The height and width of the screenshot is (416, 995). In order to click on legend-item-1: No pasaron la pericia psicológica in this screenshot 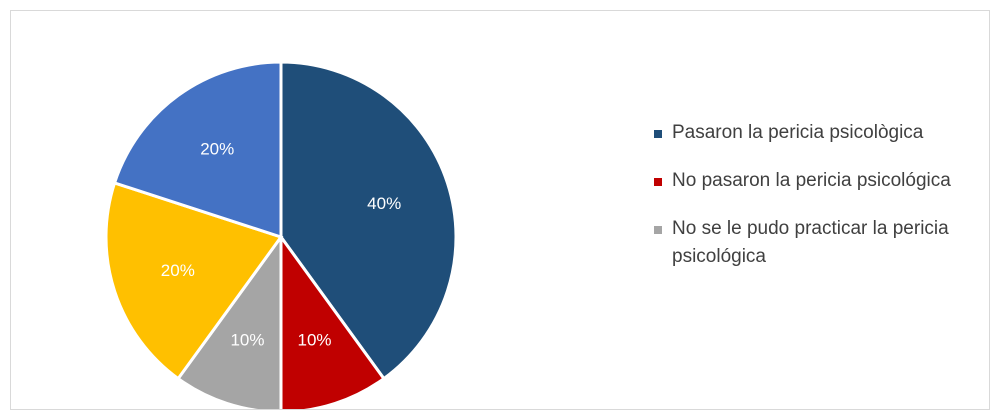, I will do `click(814, 181)`.